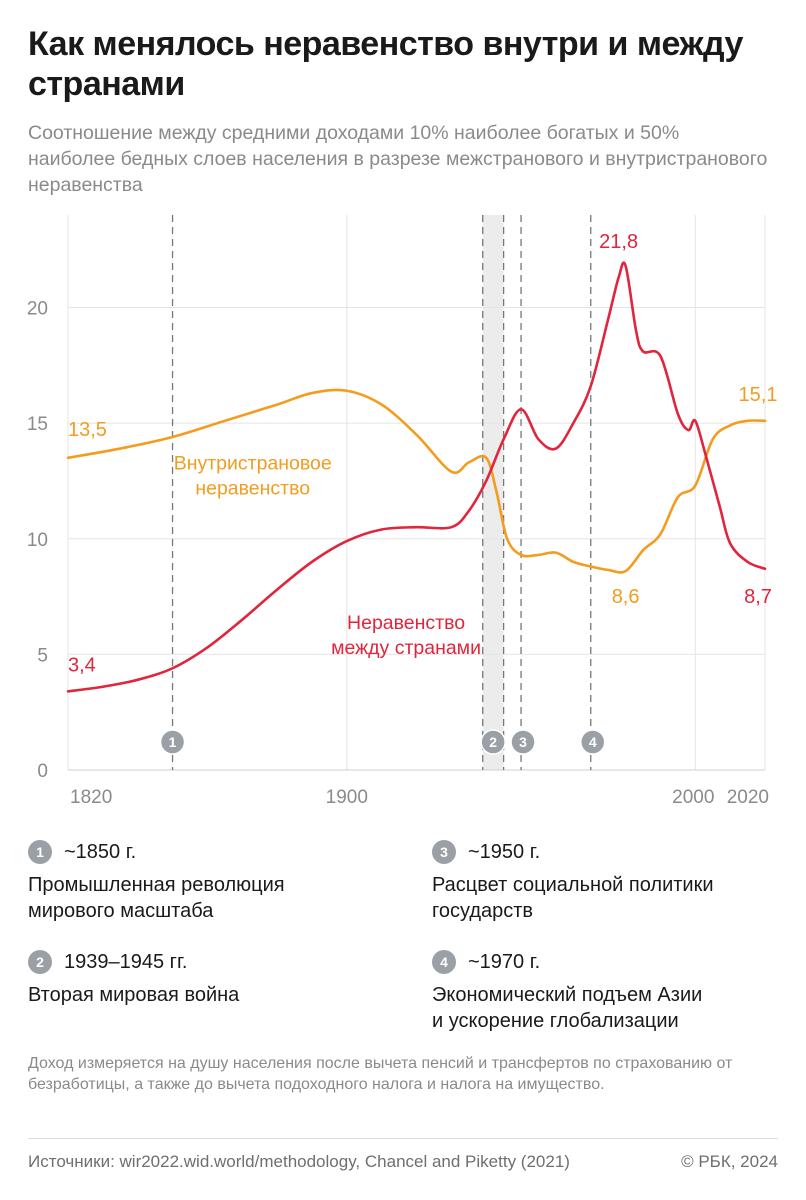  What do you see at coordinates (37, 309) in the screenshot?
I see `y-tick-label: 20` at bounding box center [37, 309].